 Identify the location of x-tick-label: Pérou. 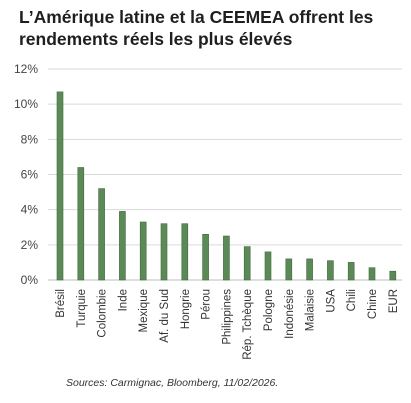
(207, 304).